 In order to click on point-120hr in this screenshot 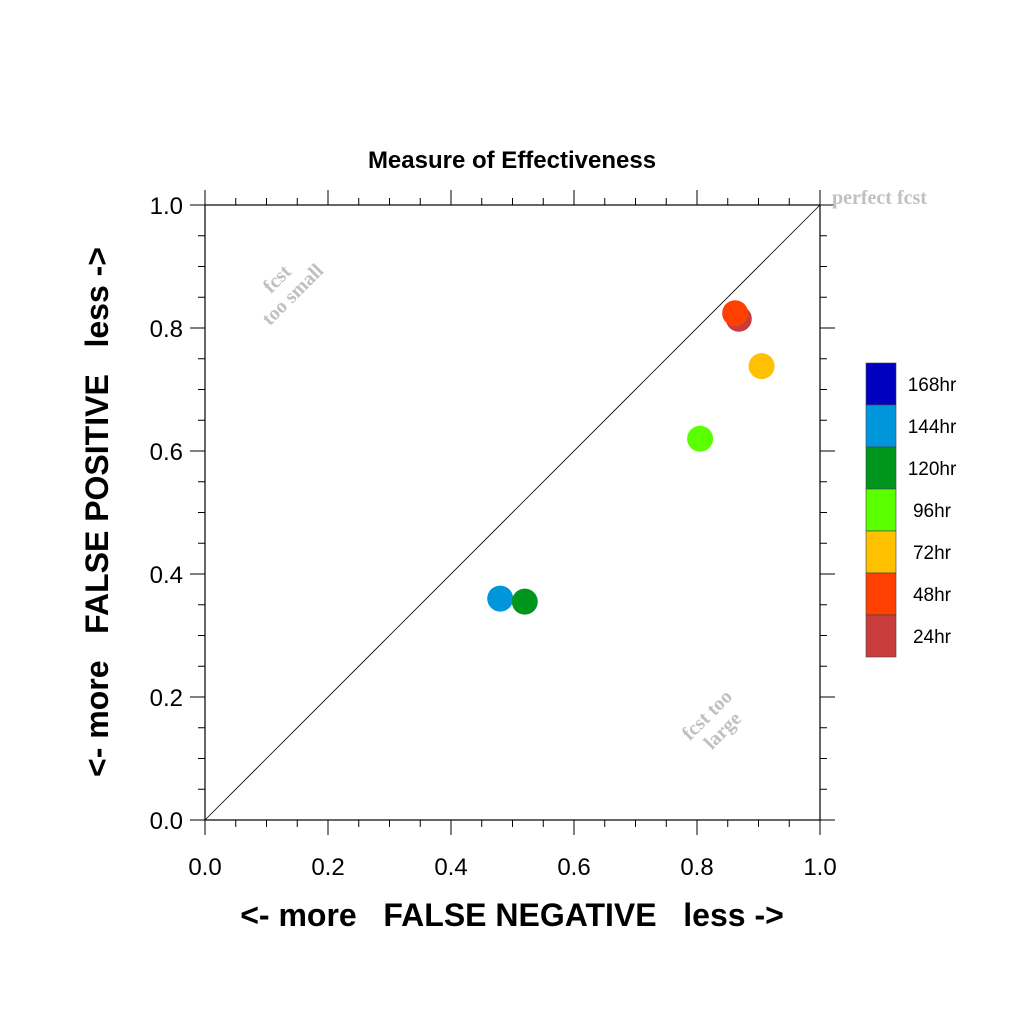, I will do `click(524, 601)`.